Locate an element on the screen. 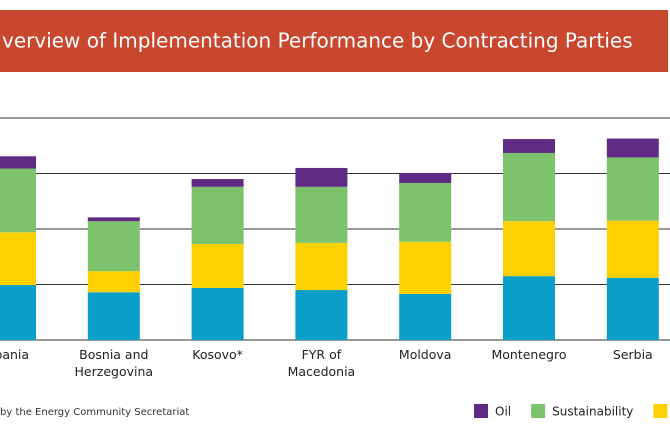  x-tick-label: Kosovo* is located at coordinates (217, 354).